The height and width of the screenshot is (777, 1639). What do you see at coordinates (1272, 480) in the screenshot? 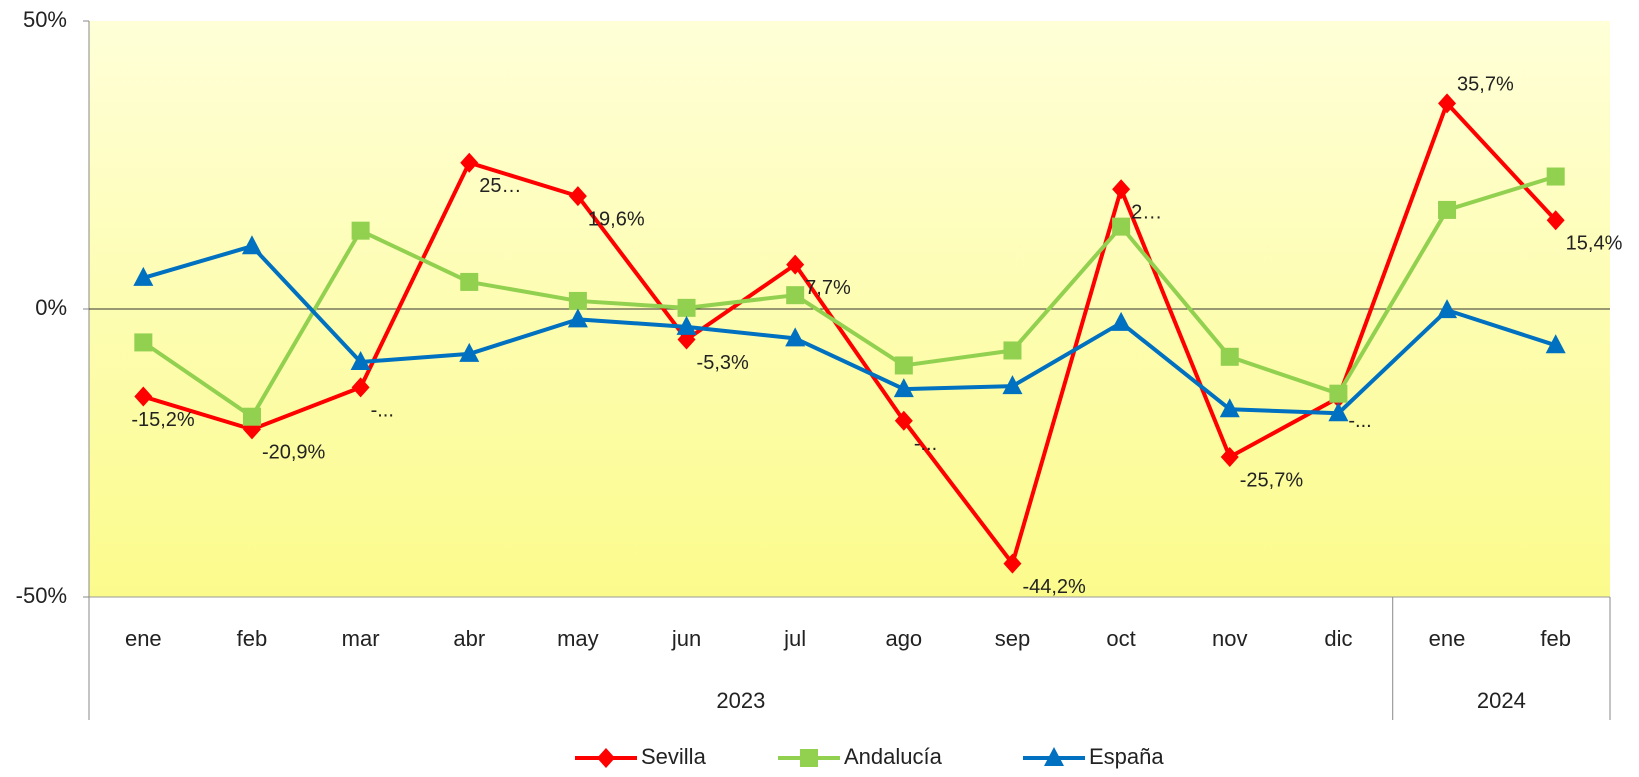
I see `data-label: -25,7%` at bounding box center [1272, 480].